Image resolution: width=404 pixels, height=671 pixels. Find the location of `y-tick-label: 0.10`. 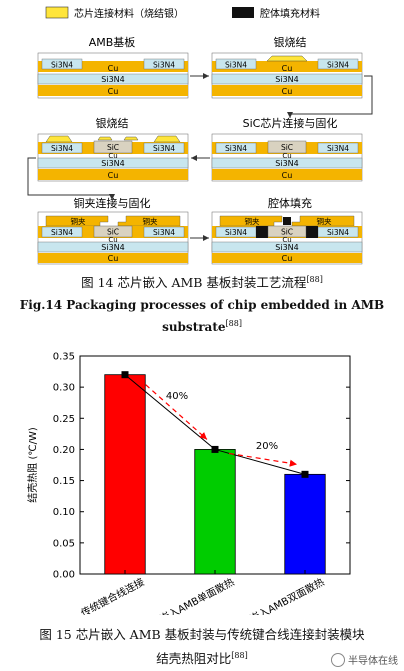

y-tick-label: 0.10 is located at coordinates (64, 512).